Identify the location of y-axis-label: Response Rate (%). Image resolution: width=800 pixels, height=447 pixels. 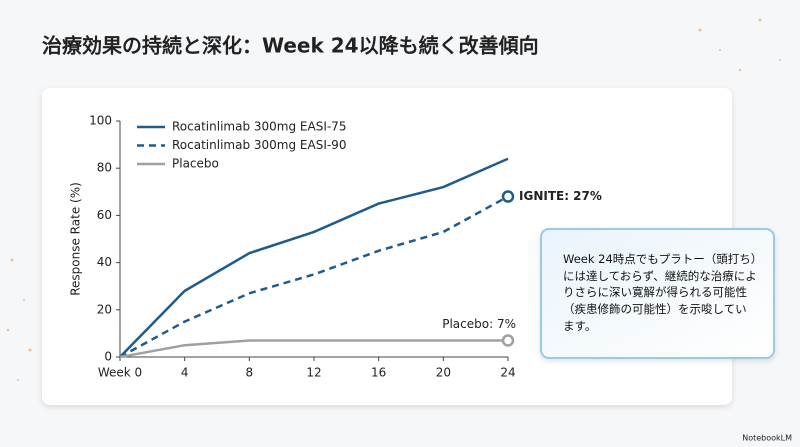
(76, 239).